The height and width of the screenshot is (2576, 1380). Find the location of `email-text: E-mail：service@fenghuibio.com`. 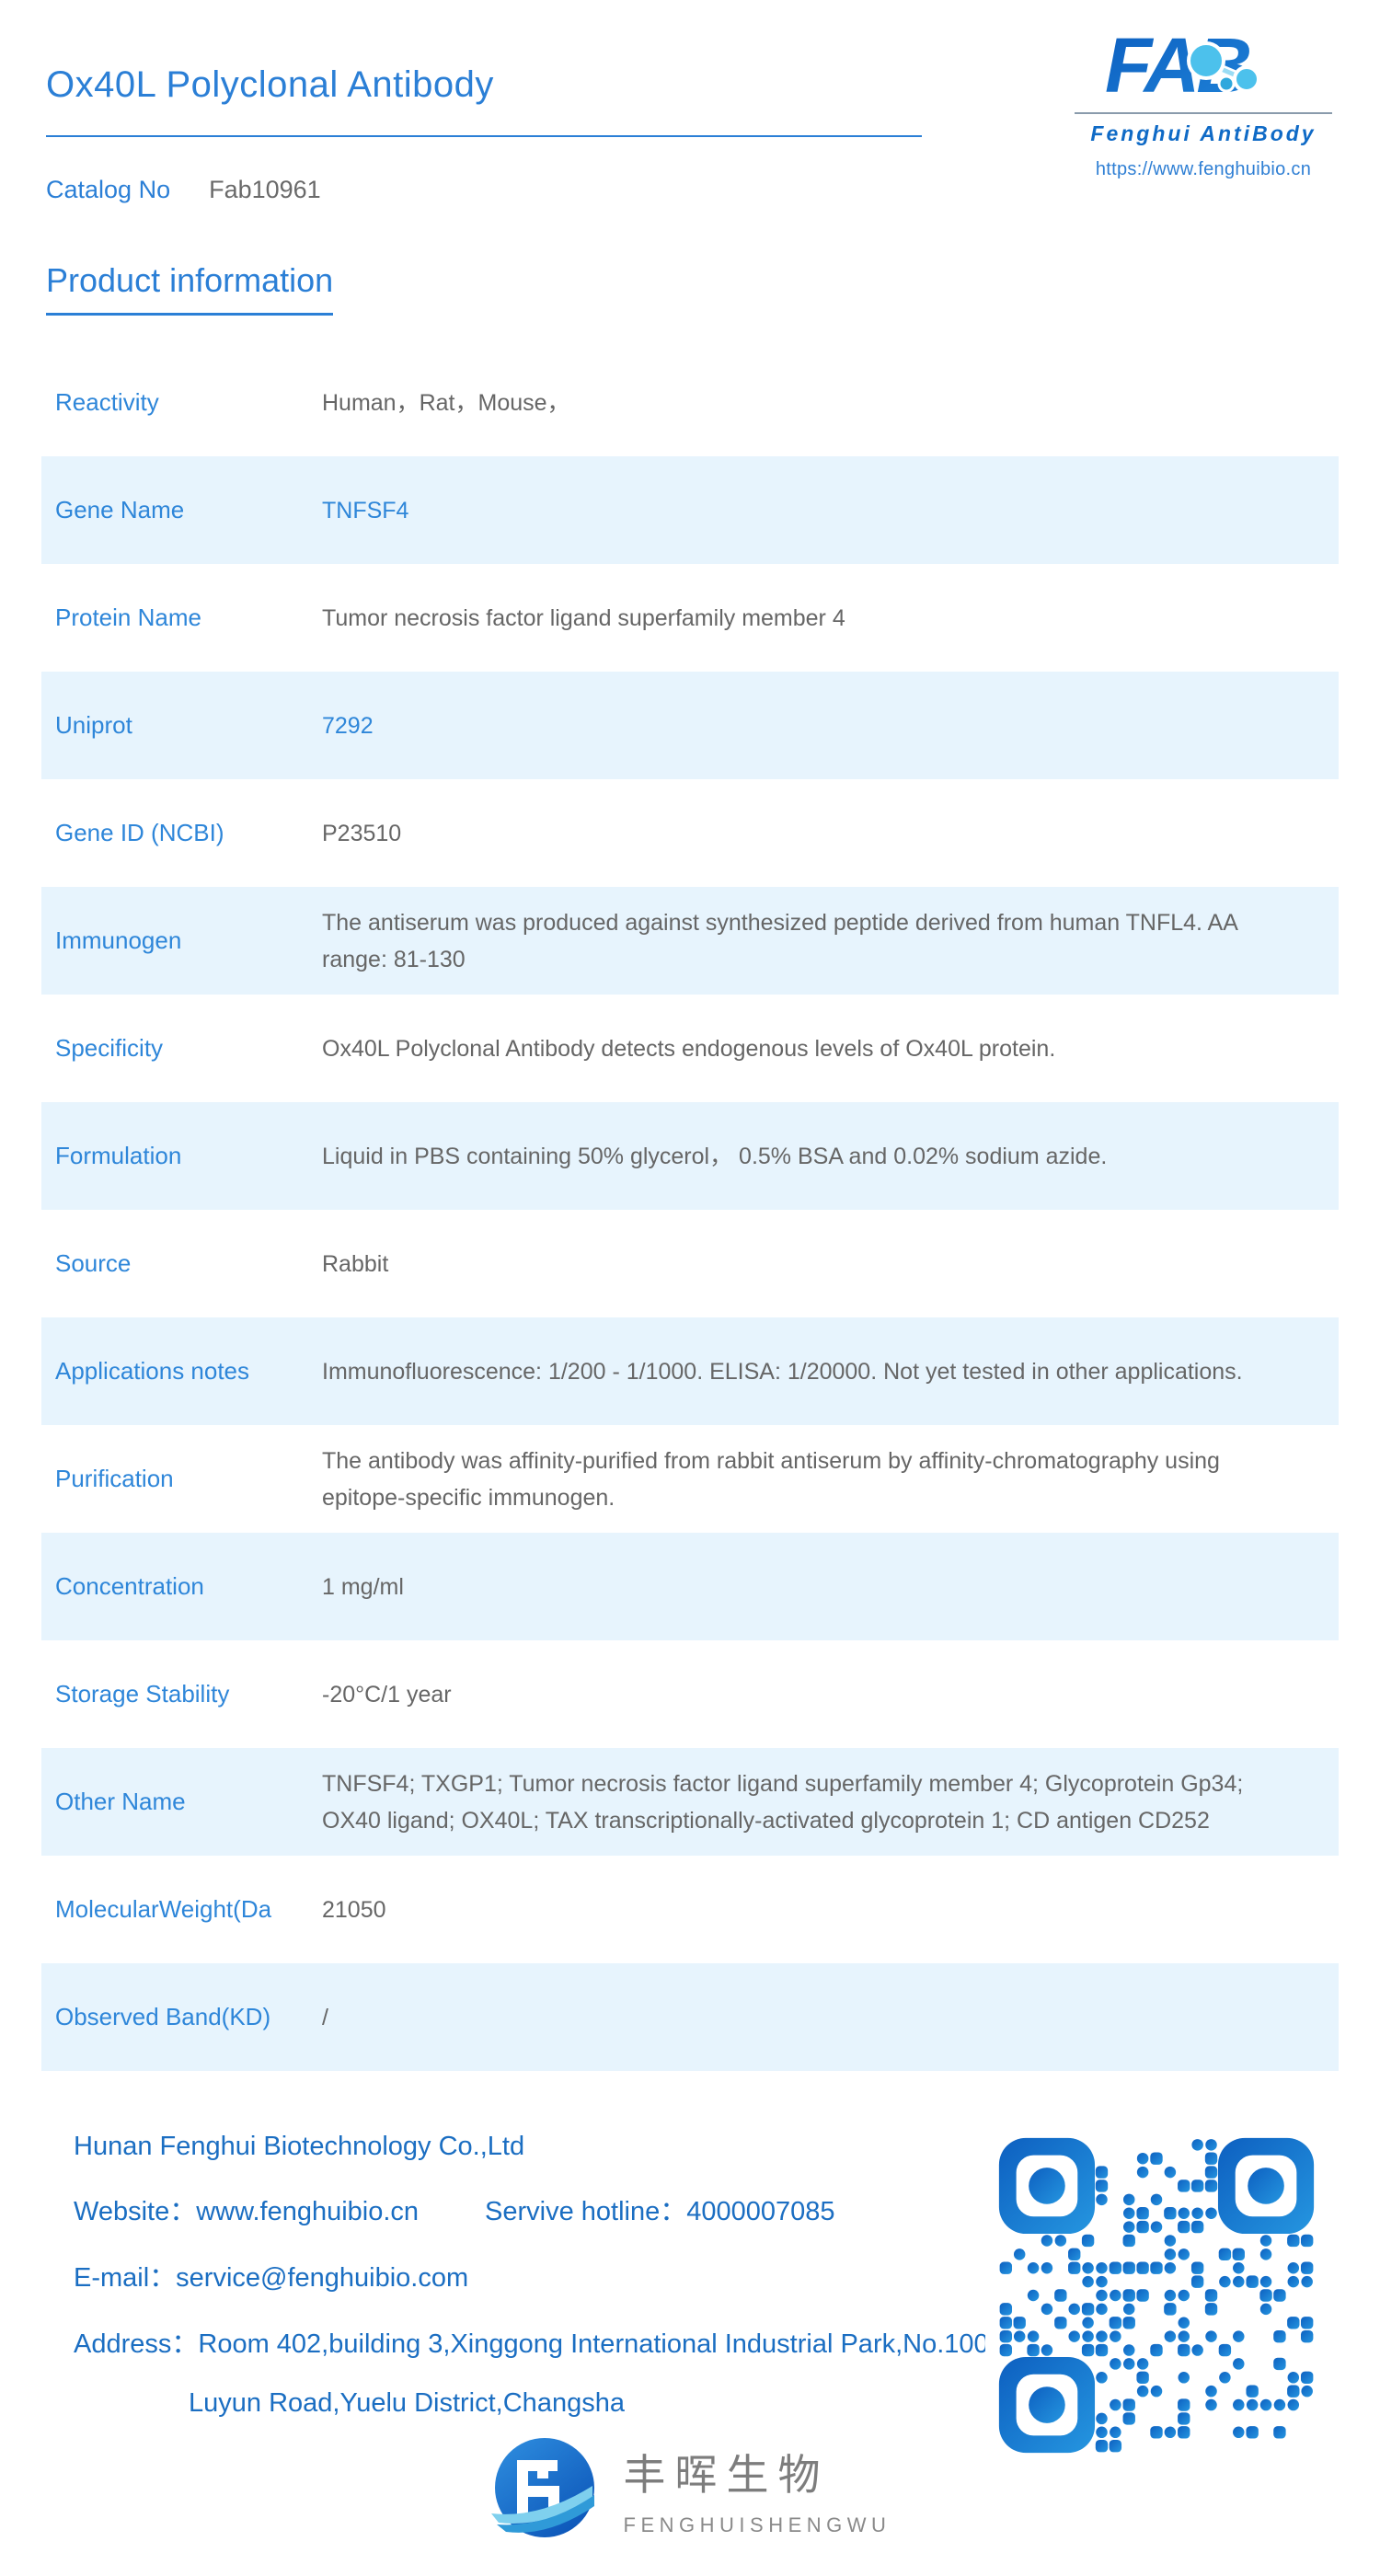

email-text: E-mail：service@fenghuibio.com is located at coordinates (271, 2278).